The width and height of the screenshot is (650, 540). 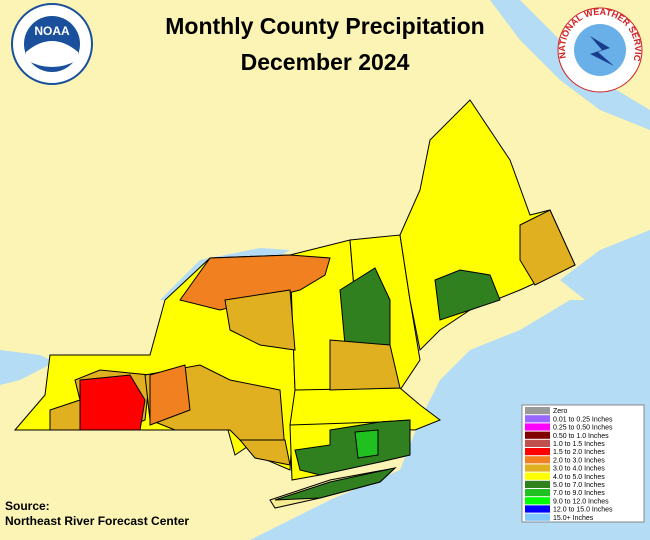 What do you see at coordinates (579, 477) in the screenshot?
I see `legend-label: 4.0 to 5.0 Inches` at bounding box center [579, 477].